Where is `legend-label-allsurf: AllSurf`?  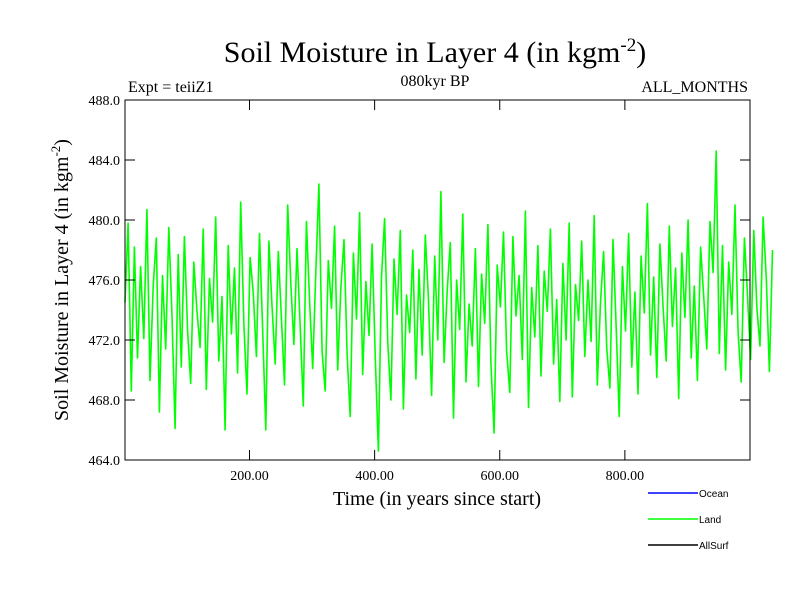
legend-label-allsurf: AllSurf is located at coordinates (714, 546).